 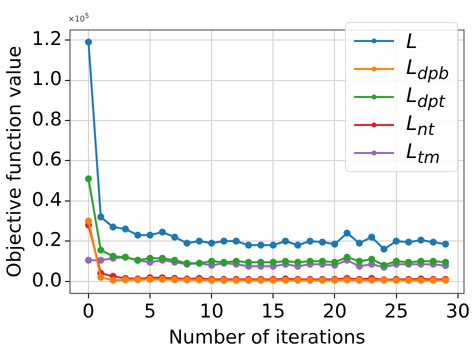 What do you see at coordinates (47, 240) in the screenshot?
I see `y-tick-label: 0.2` at bounding box center [47, 240].